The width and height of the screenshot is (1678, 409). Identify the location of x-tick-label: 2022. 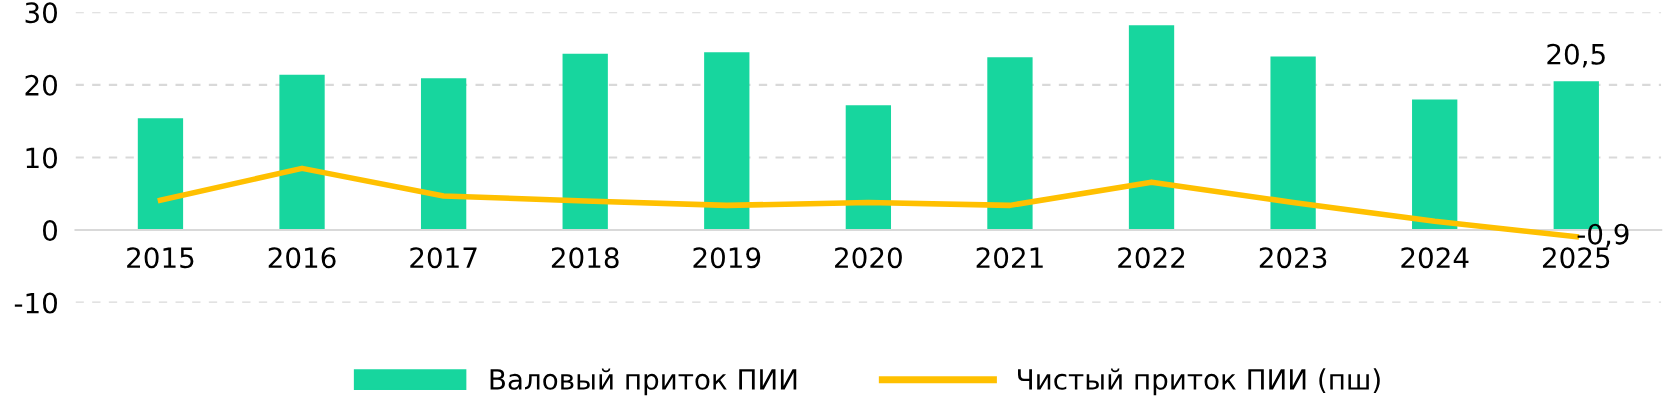
(1151, 258).